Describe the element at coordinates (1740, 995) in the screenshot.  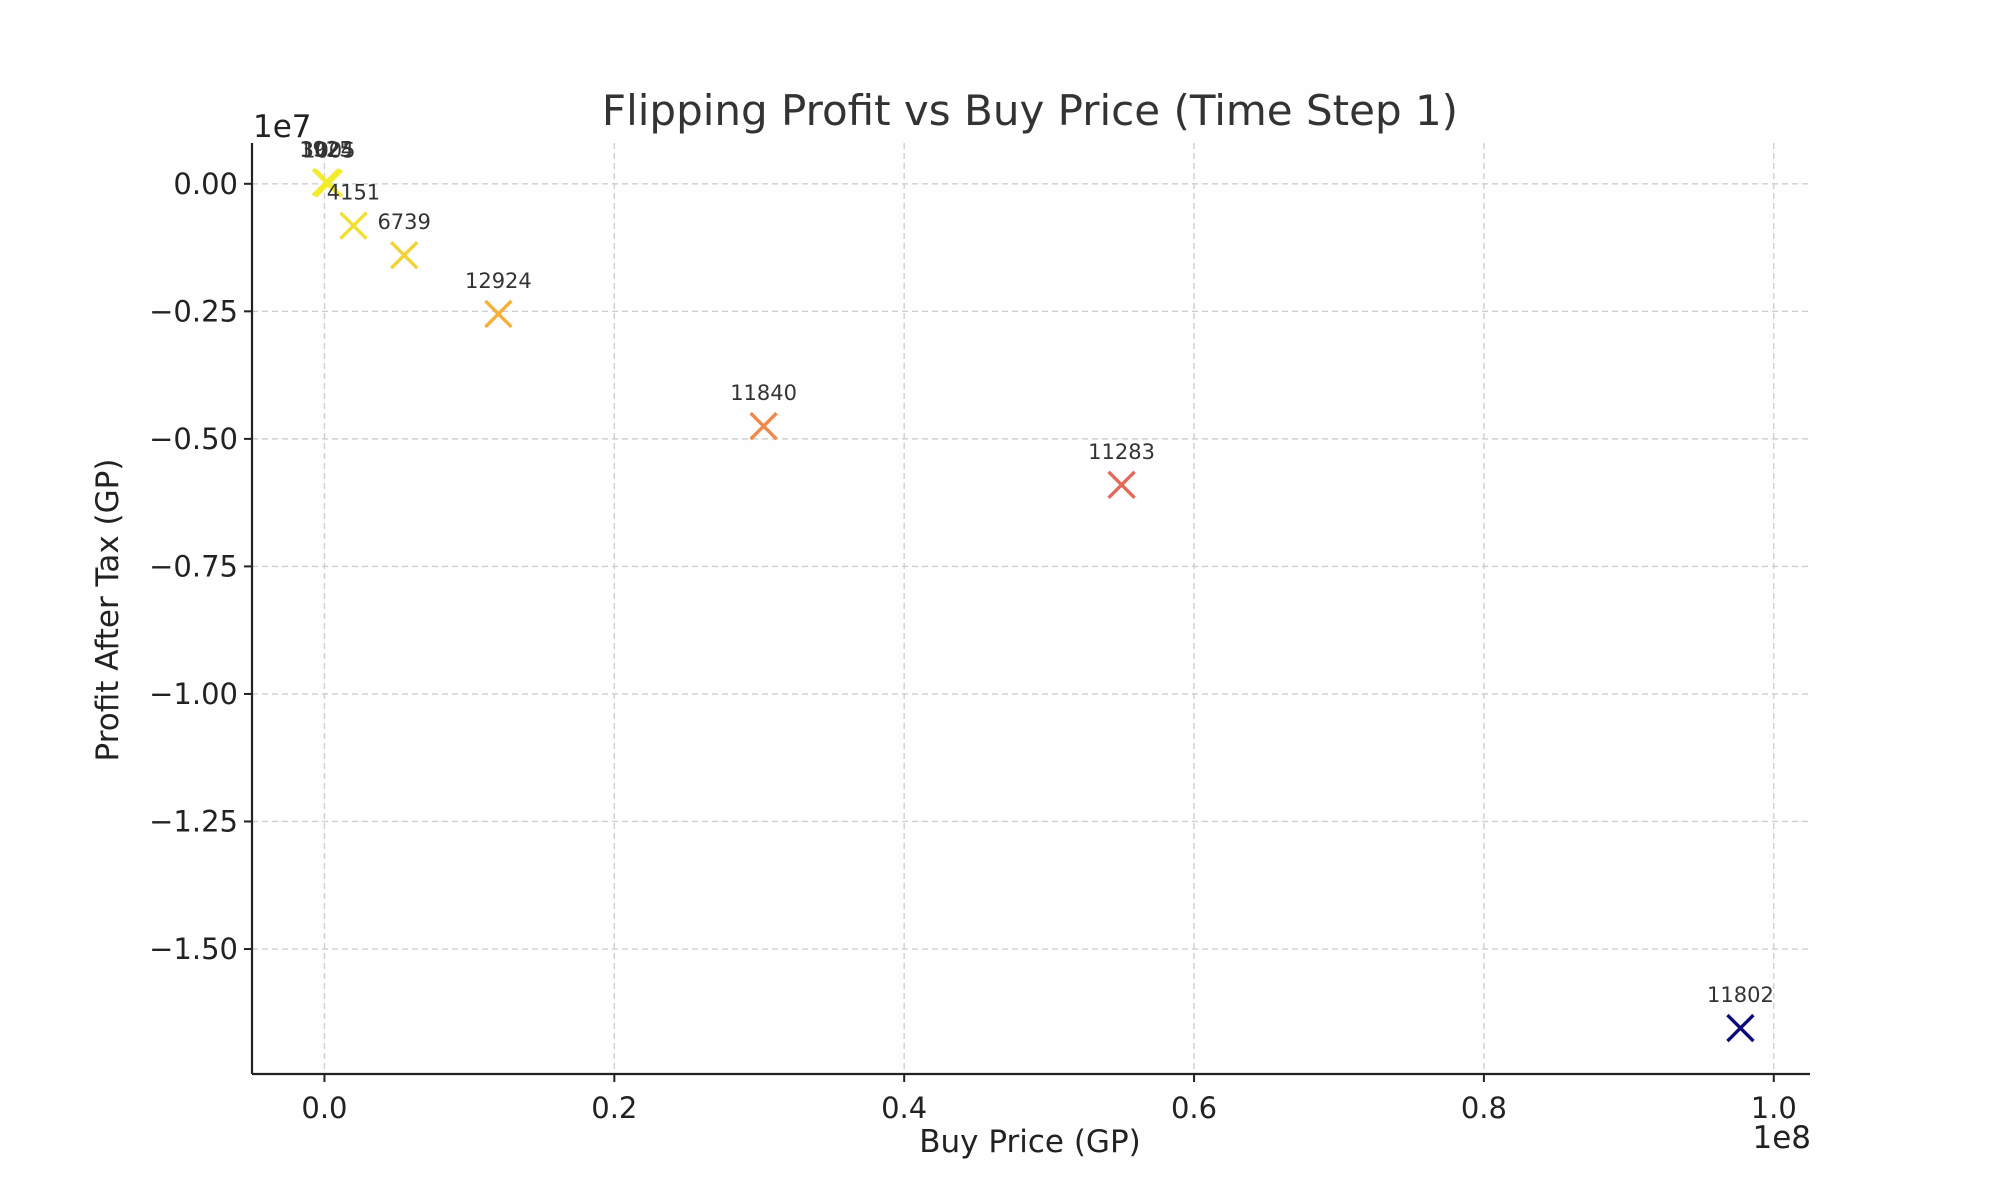
I see `data-label: 11802` at that location.